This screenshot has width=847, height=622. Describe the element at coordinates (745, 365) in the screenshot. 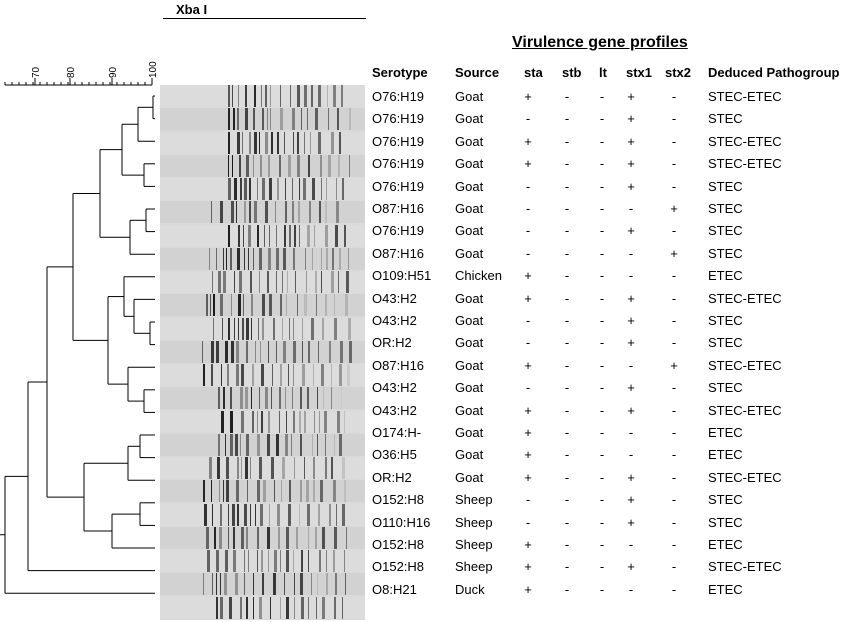

I see `cell-pathogroup: STEC-ETEC` at that location.